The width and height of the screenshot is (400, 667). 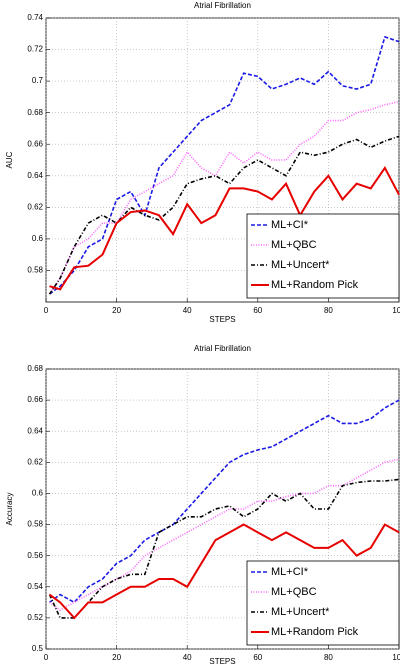 I want to click on y-tick-label: 0.5, so click(x=38, y=648).